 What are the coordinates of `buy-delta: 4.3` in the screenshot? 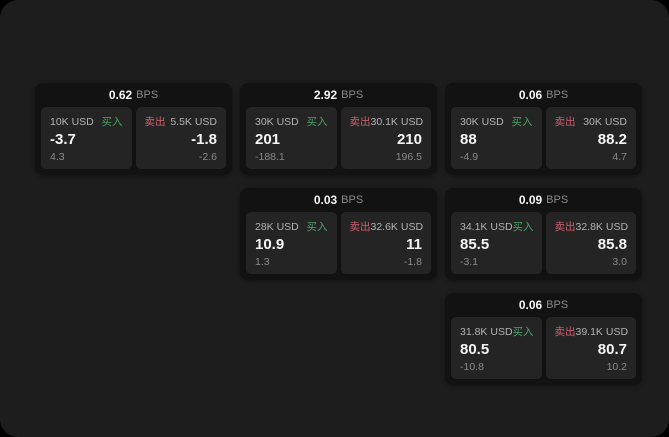 It's located at (57, 157).